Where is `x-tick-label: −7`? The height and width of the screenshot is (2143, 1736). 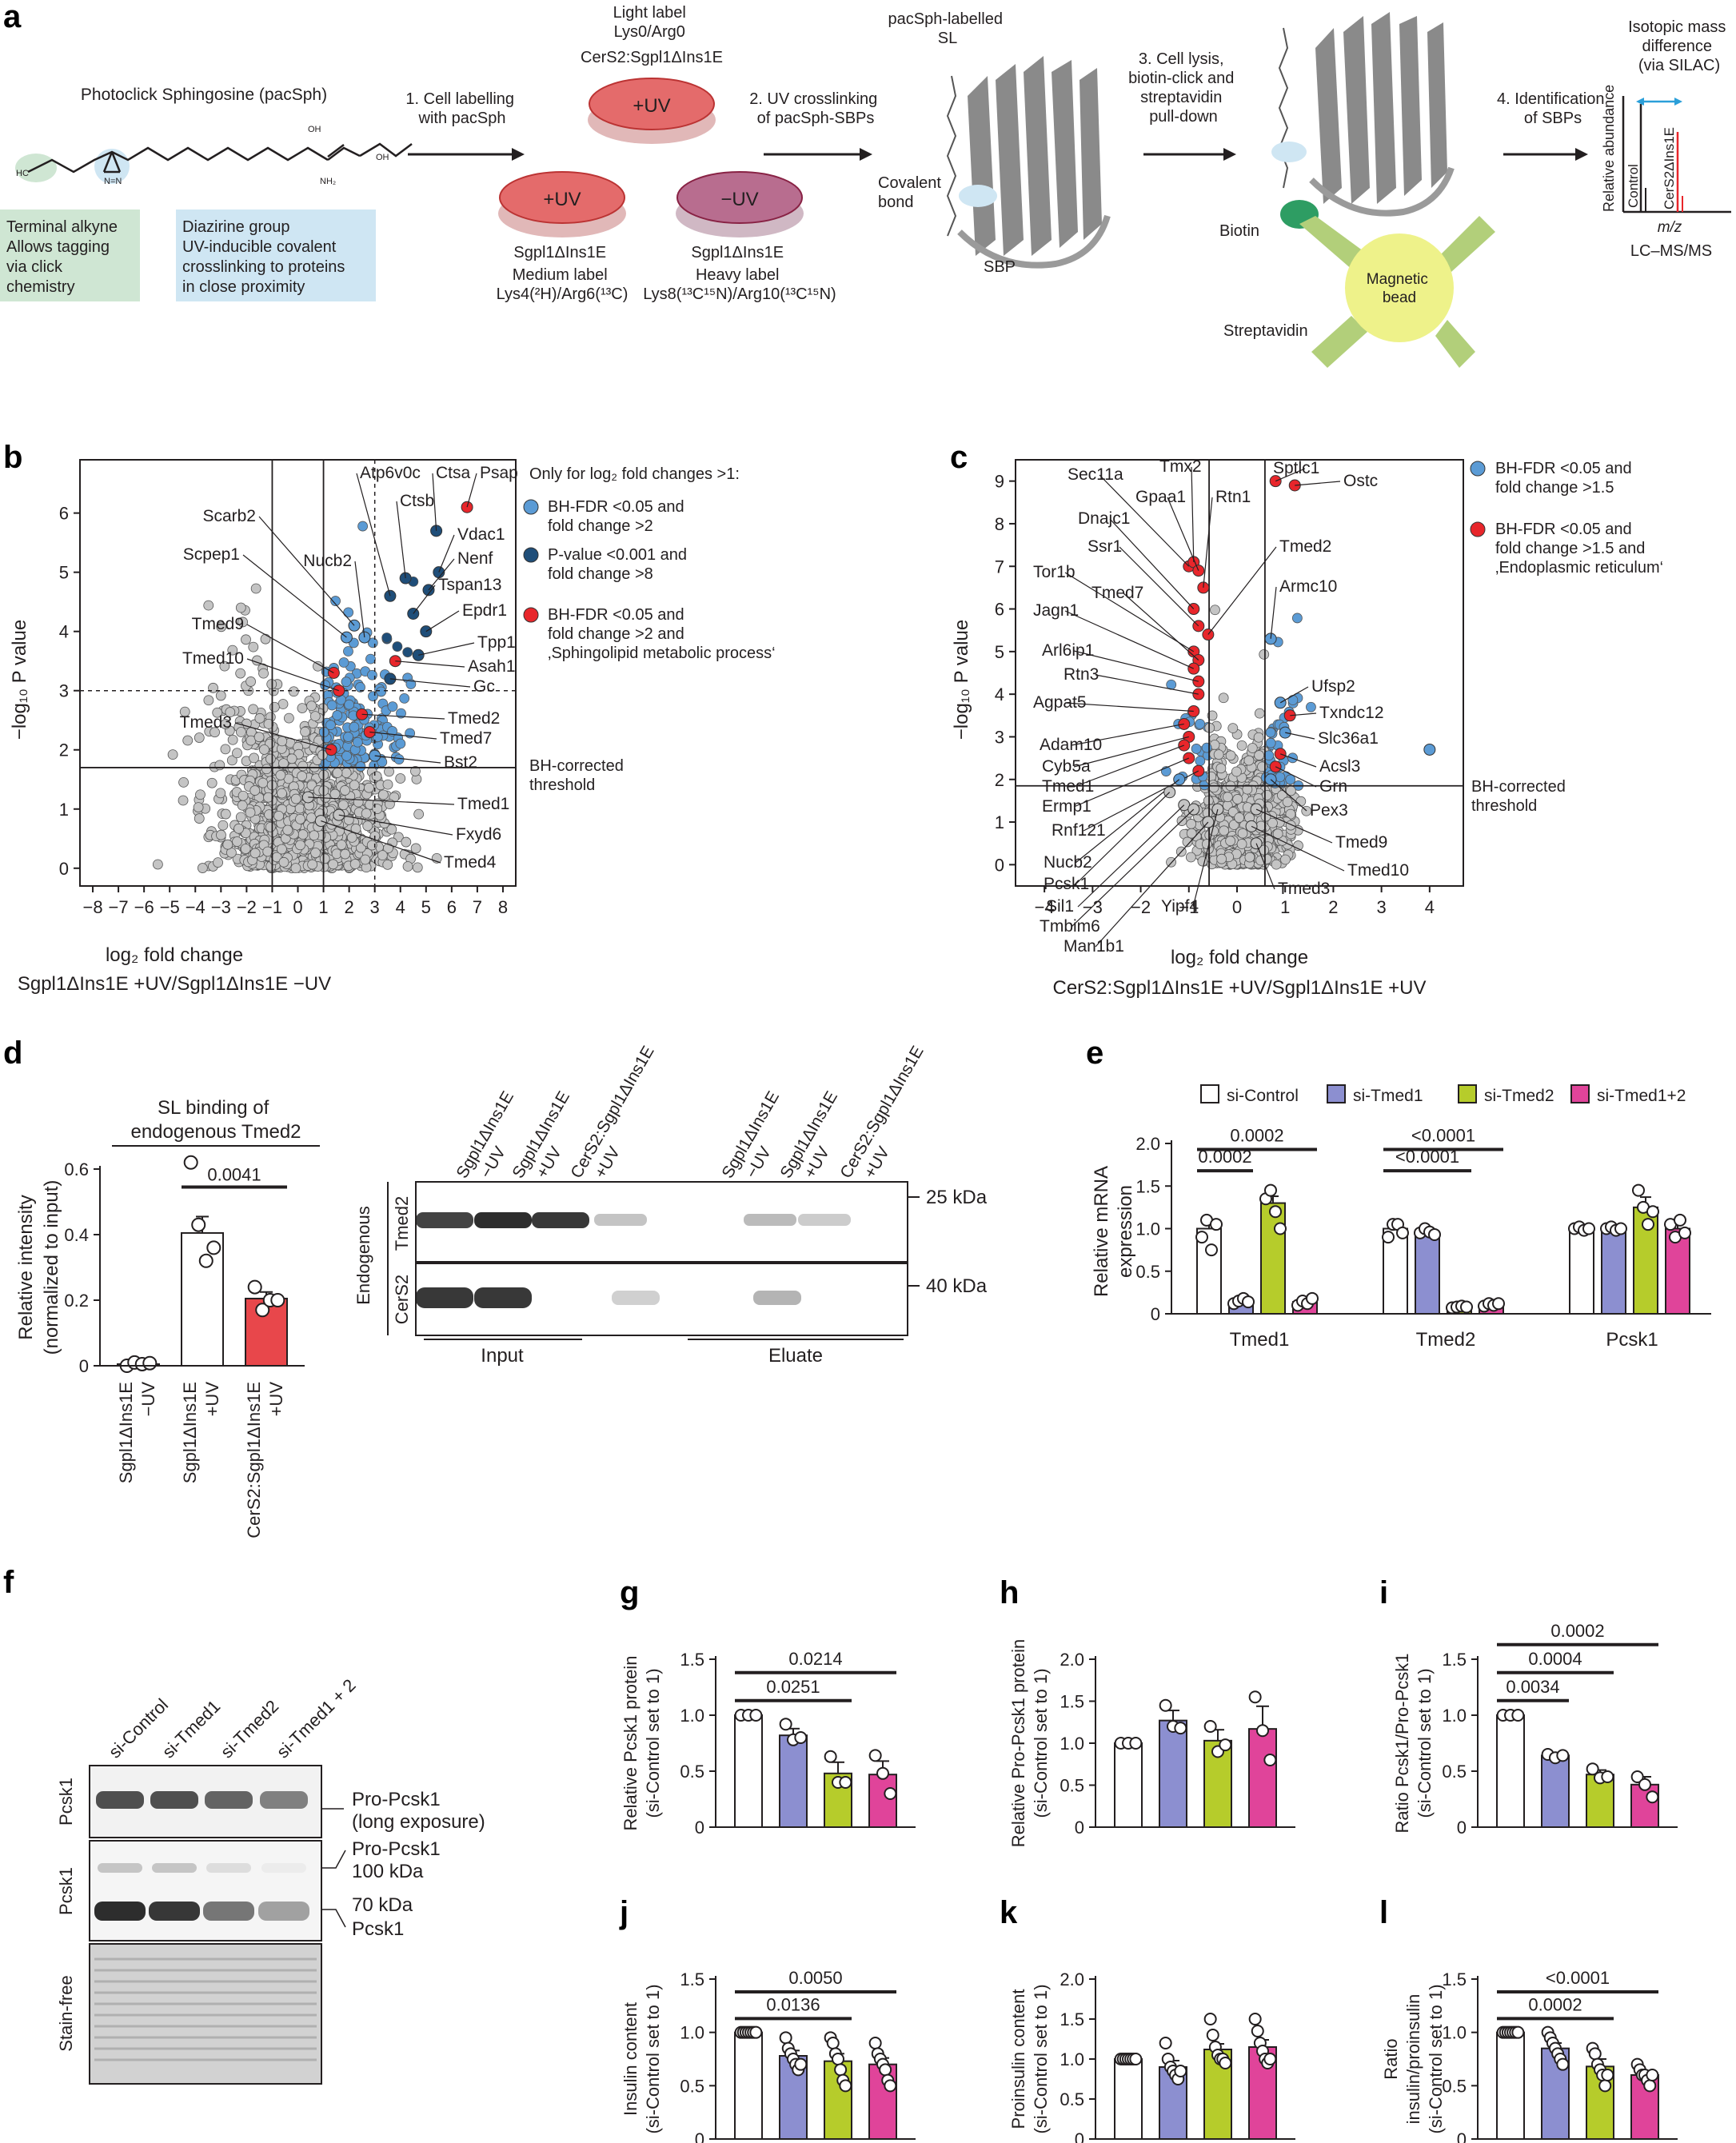 x-tick-label: −7 is located at coordinates (119, 907).